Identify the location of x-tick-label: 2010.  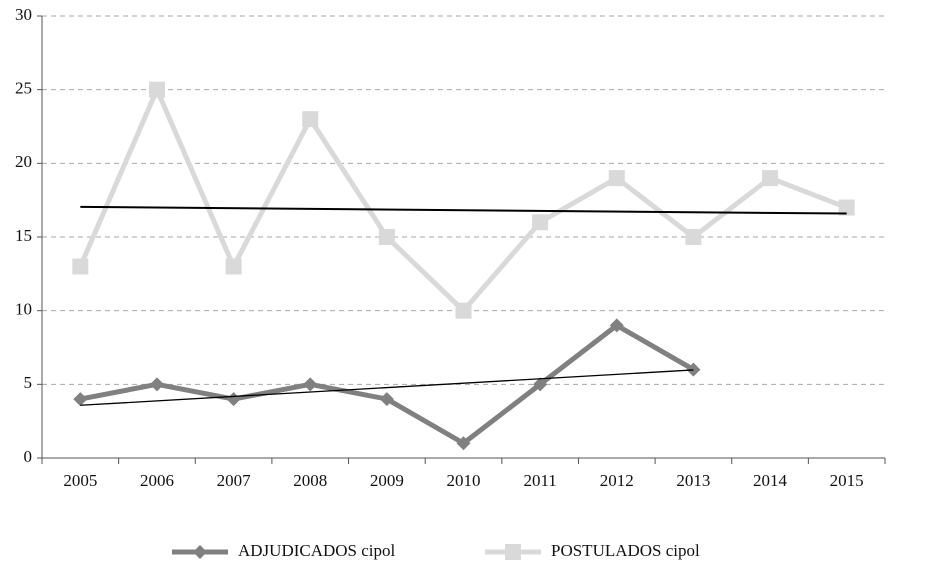
(464, 480).